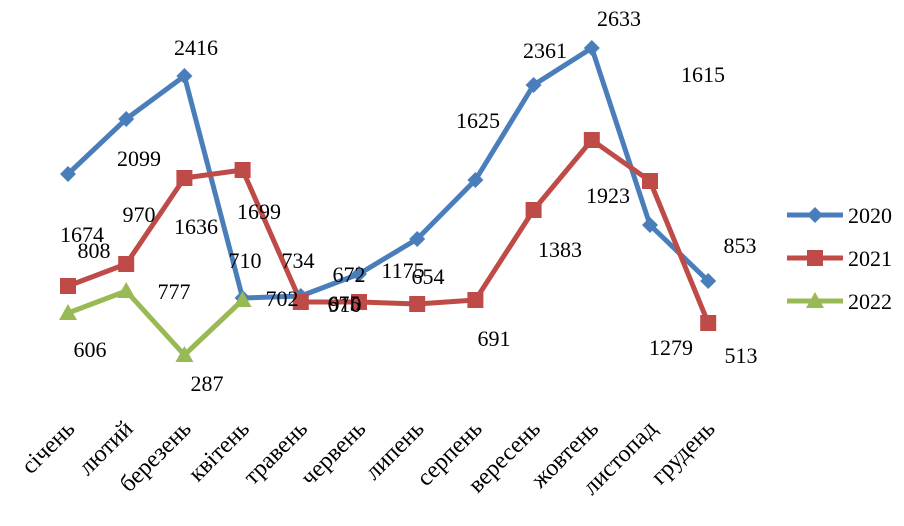 This screenshot has width=904, height=526. What do you see at coordinates (402, 270) in the screenshot?
I see `data-label-2020-6: 1175` at bounding box center [402, 270].